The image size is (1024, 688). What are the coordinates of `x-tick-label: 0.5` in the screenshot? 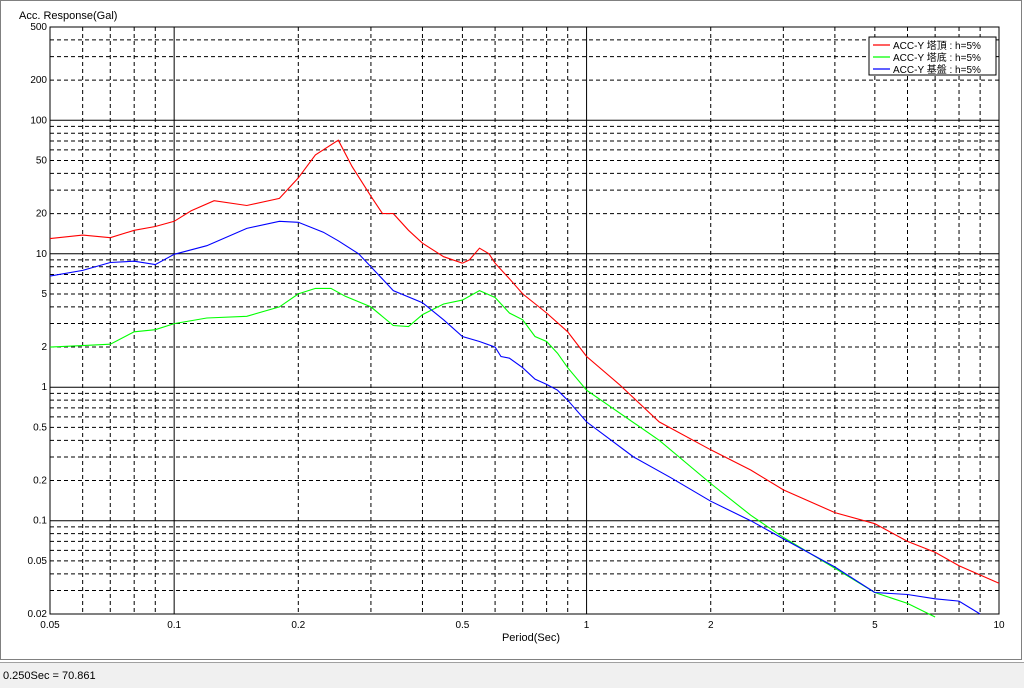 It's located at (462, 625).